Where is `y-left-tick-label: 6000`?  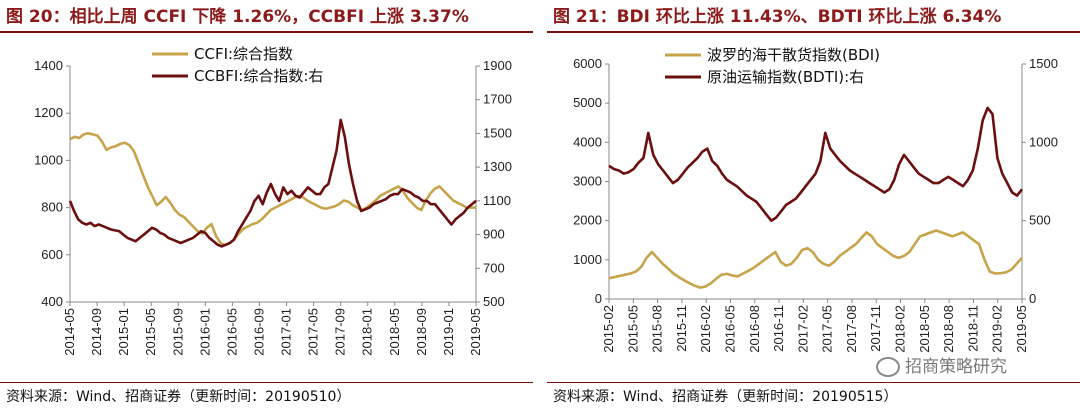
y-left-tick-label: 6000 is located at coordinates (587, 63).